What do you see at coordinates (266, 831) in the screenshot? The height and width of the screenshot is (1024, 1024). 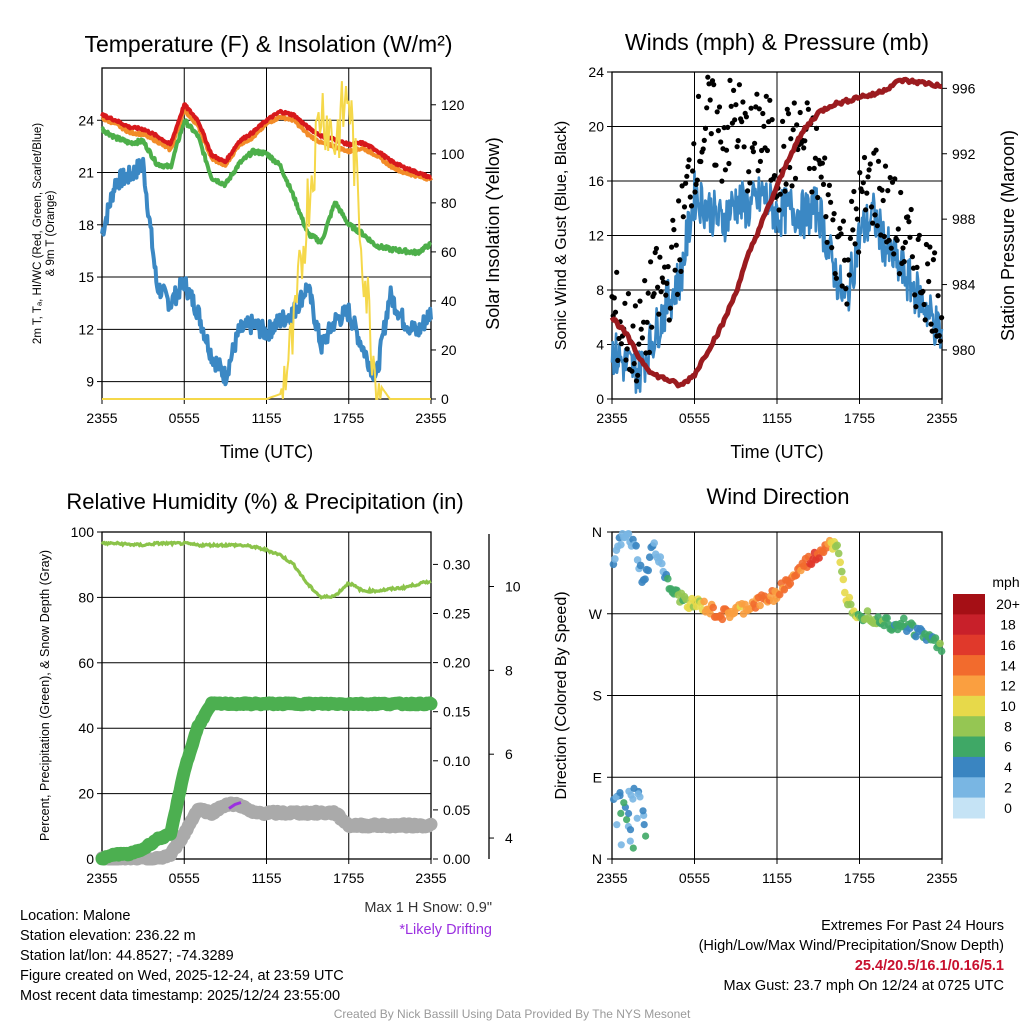 I see `snow-depth-line` at bounding box center [266, 831].